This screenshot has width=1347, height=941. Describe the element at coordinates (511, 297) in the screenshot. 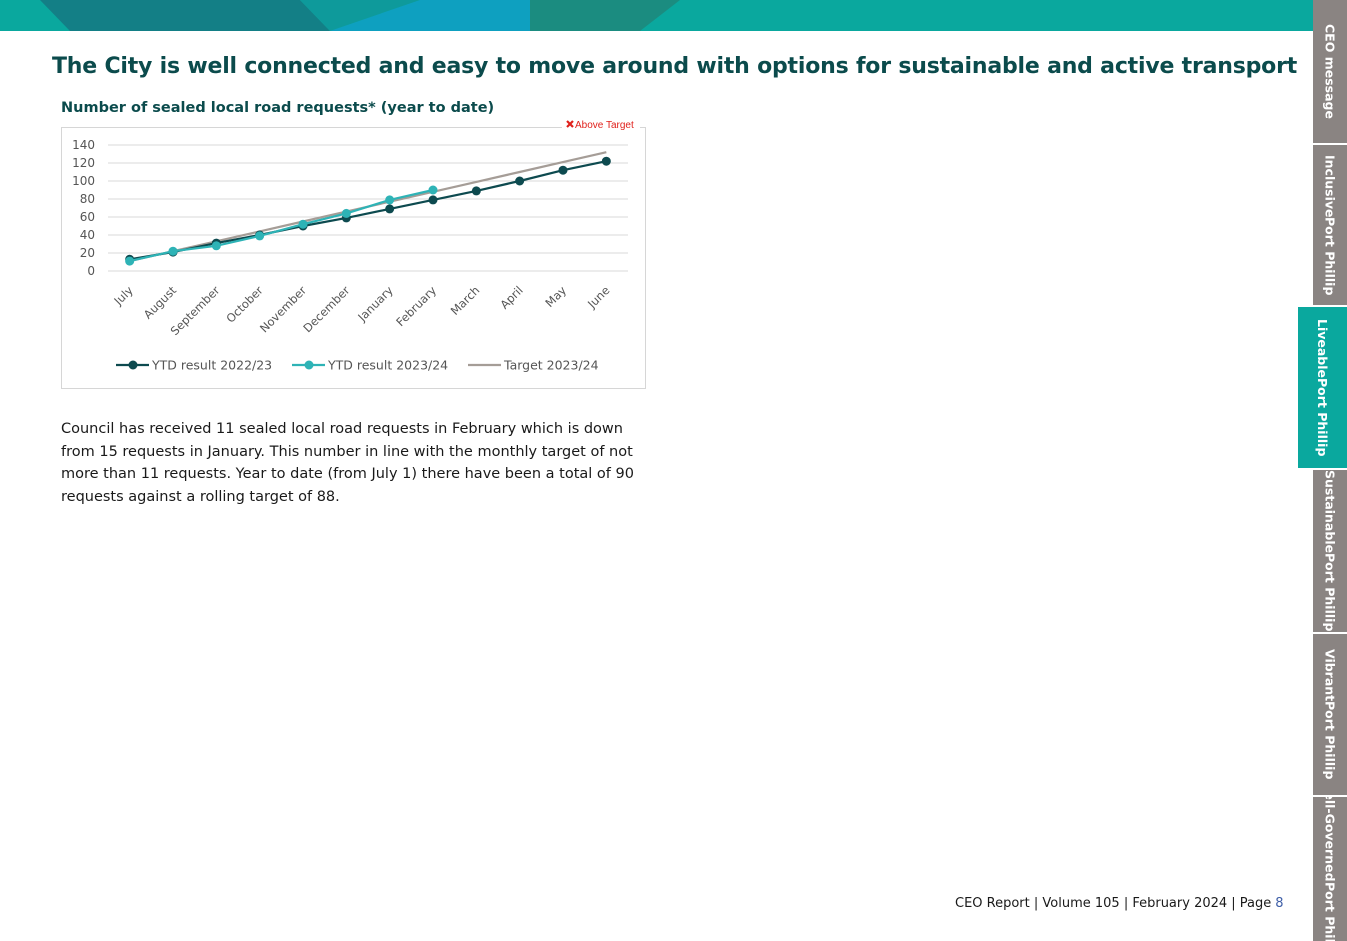

I see `x-tick-label: April` at that location.